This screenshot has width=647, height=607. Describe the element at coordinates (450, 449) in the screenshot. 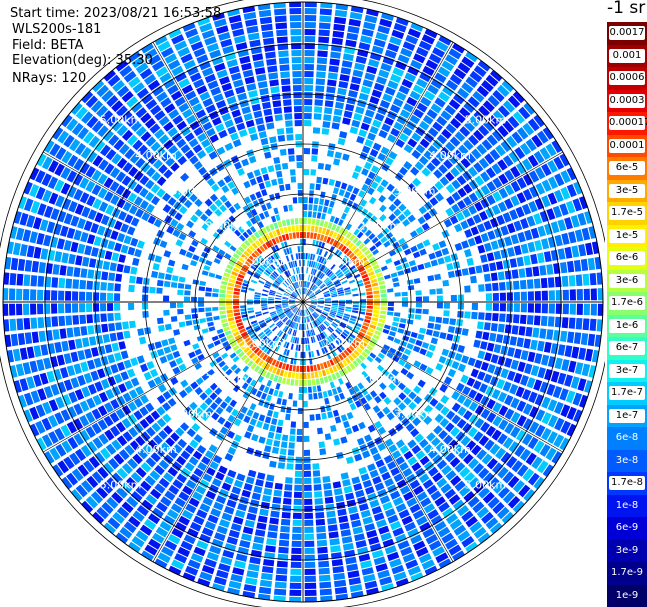

I see `range-ring-label: 4.00km` at that location.